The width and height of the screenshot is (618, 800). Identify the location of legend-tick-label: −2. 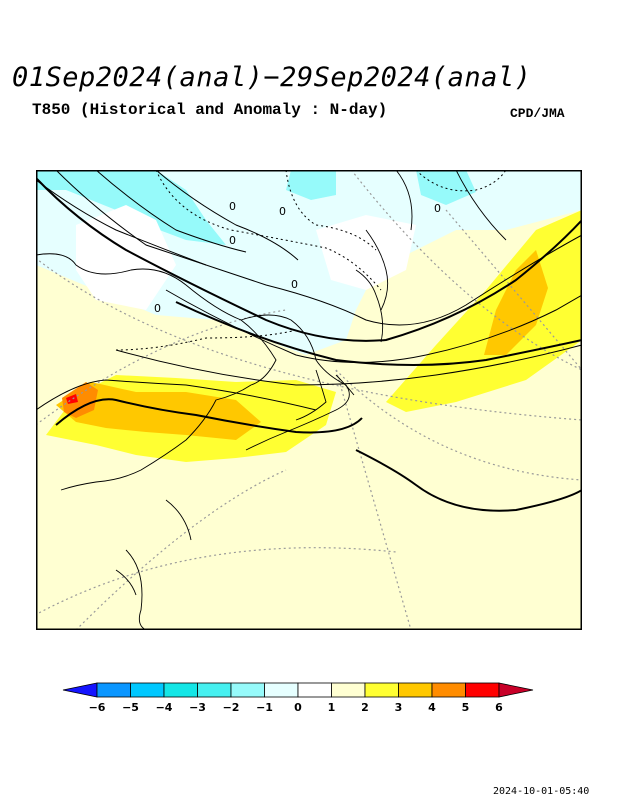
(231, 707).